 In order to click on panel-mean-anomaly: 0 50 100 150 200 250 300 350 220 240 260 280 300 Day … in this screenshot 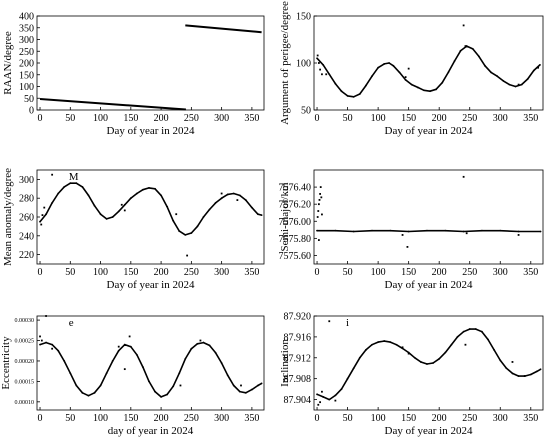, I will do `click(133, 229)`.